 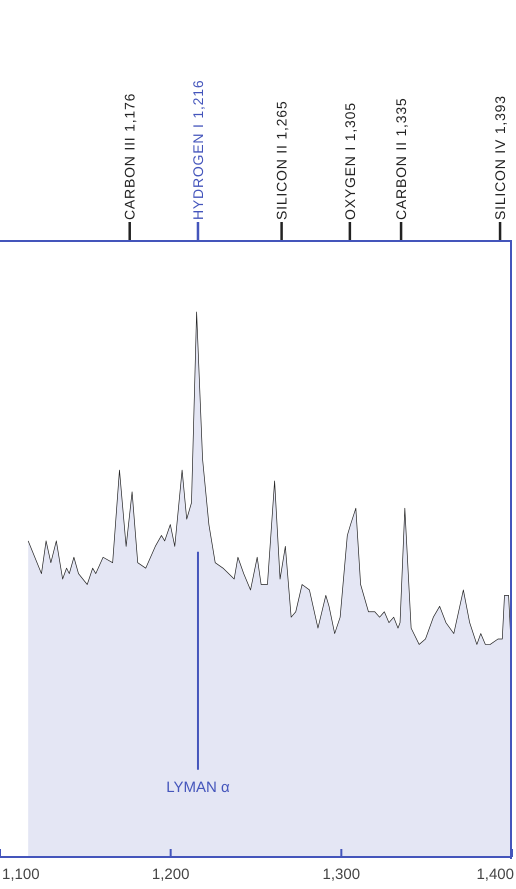 What do you see at coordinates (350, 161) in the screenshot?
I see `ref-line-label: OXYGEN I 1,305` at bounding box center [350, 161].